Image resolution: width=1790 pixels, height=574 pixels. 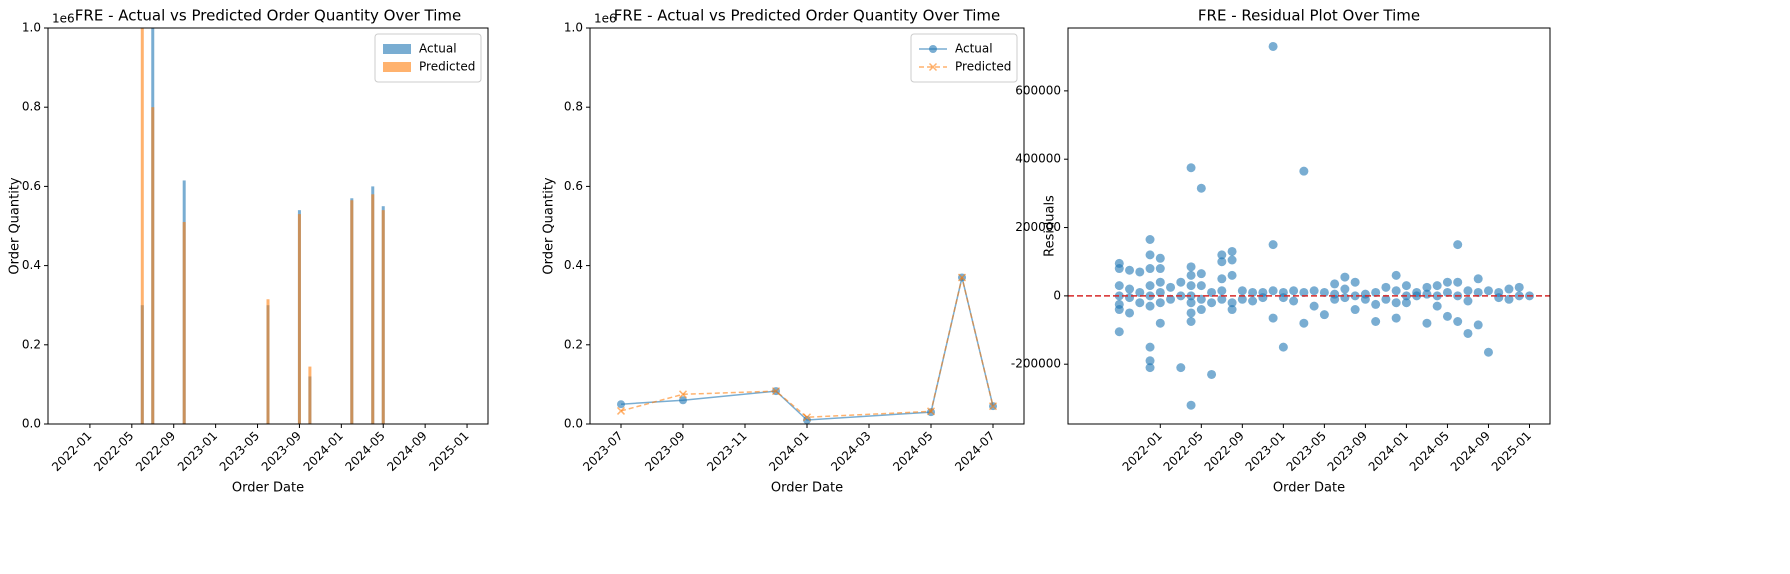 What do you see at coordinates (602, 451) in the screenshot?
I see `x-tick-label: 2023-07` at bounding box center [602, 451].